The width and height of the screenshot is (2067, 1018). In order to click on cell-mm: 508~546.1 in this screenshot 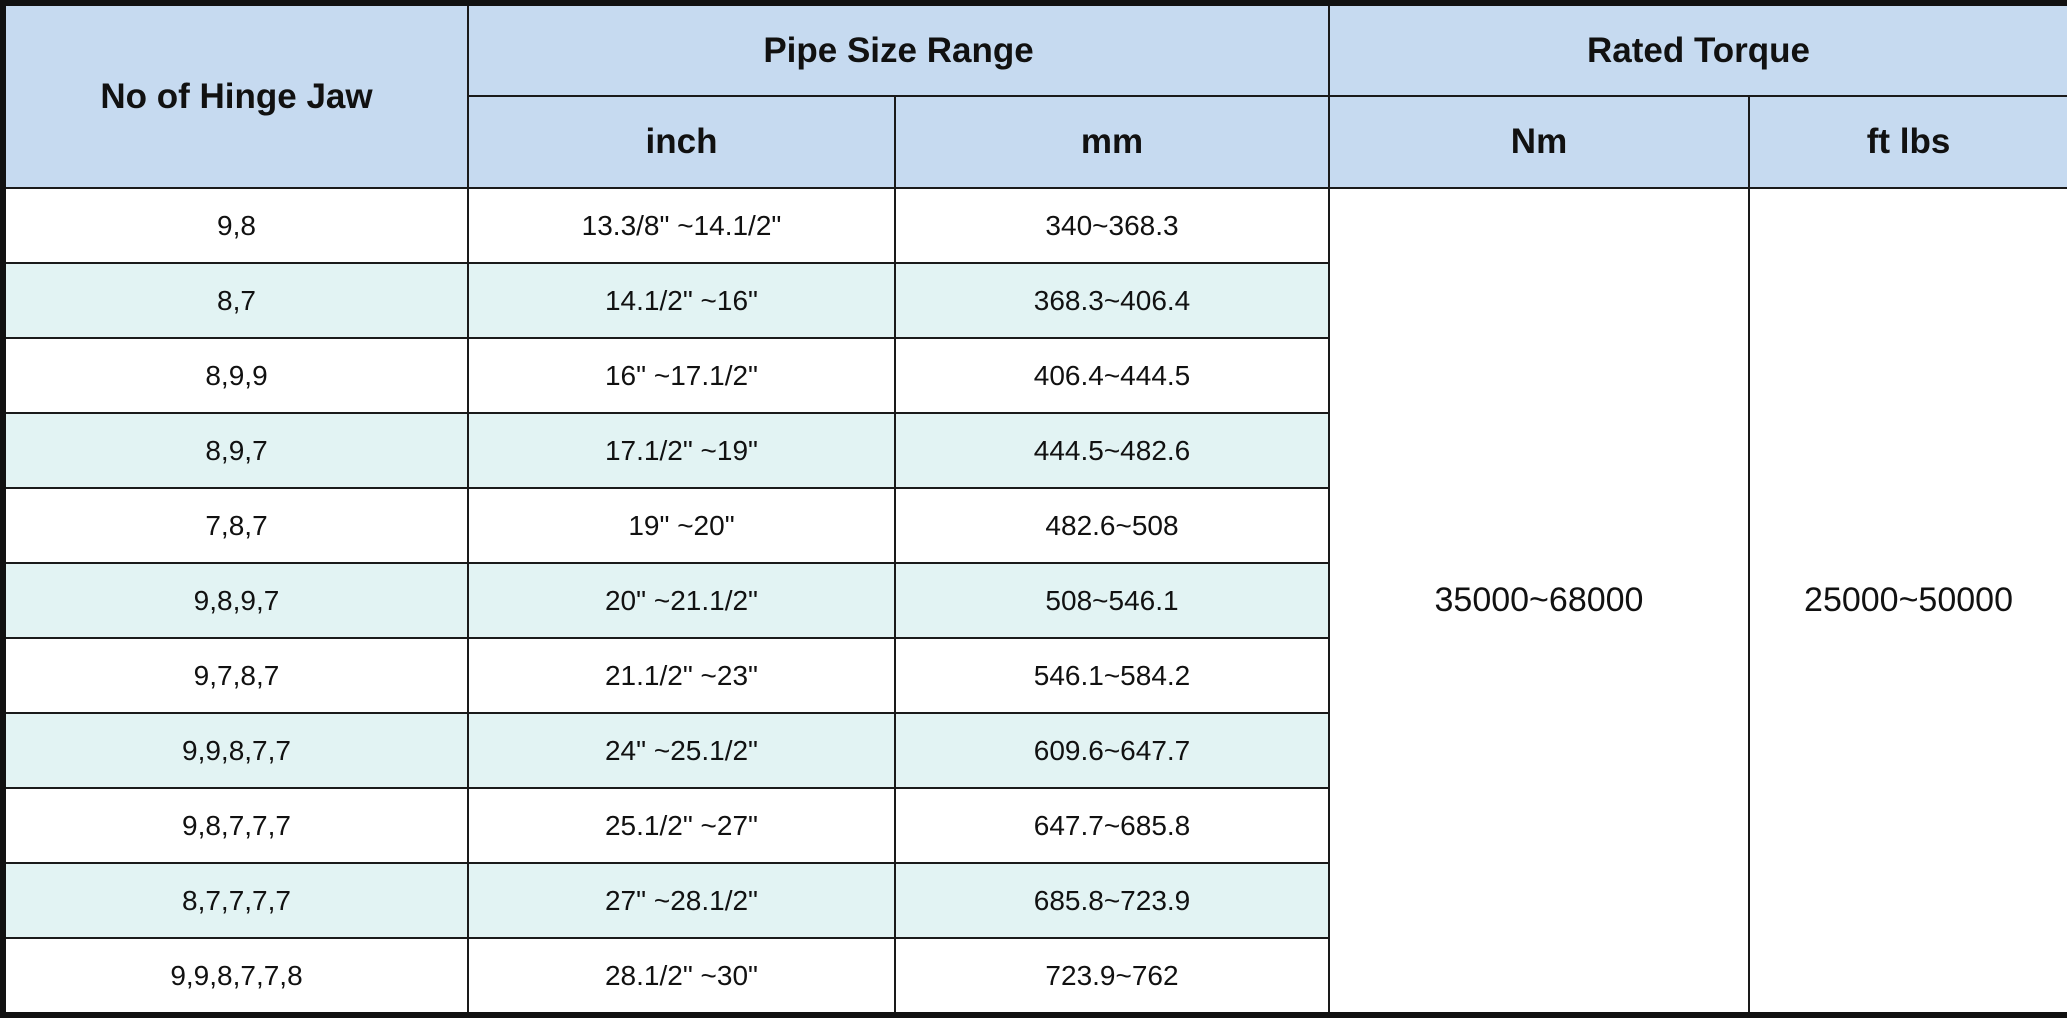, I will do `click(1112, 600)`.